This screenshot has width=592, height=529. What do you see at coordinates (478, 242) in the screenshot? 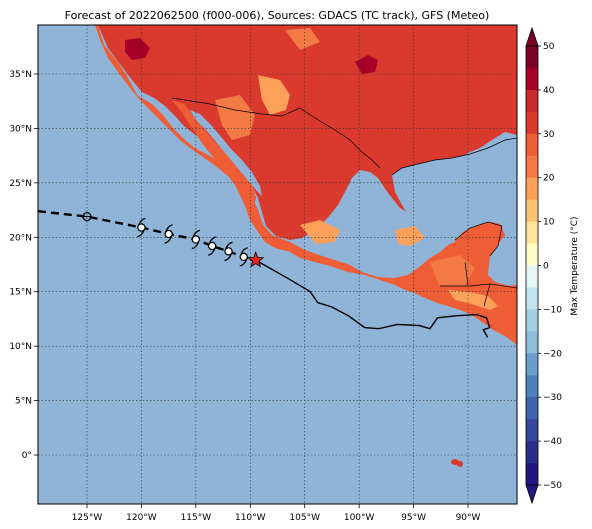
I see `land-yucatan` at bounding box center [478, 242].